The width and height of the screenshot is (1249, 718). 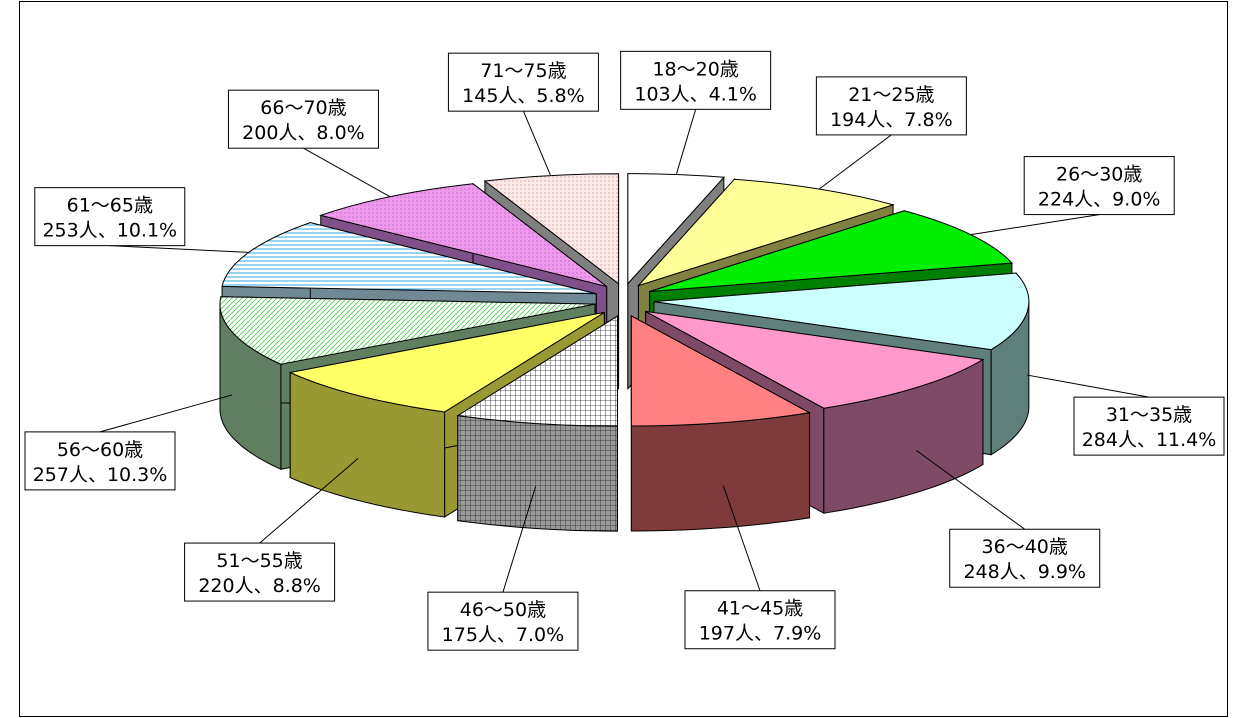 What do you see at coordinates (303, 133) in the screenshot?
I see `label-value-10: 200人、8.0%` at bounding box center [303, 133].